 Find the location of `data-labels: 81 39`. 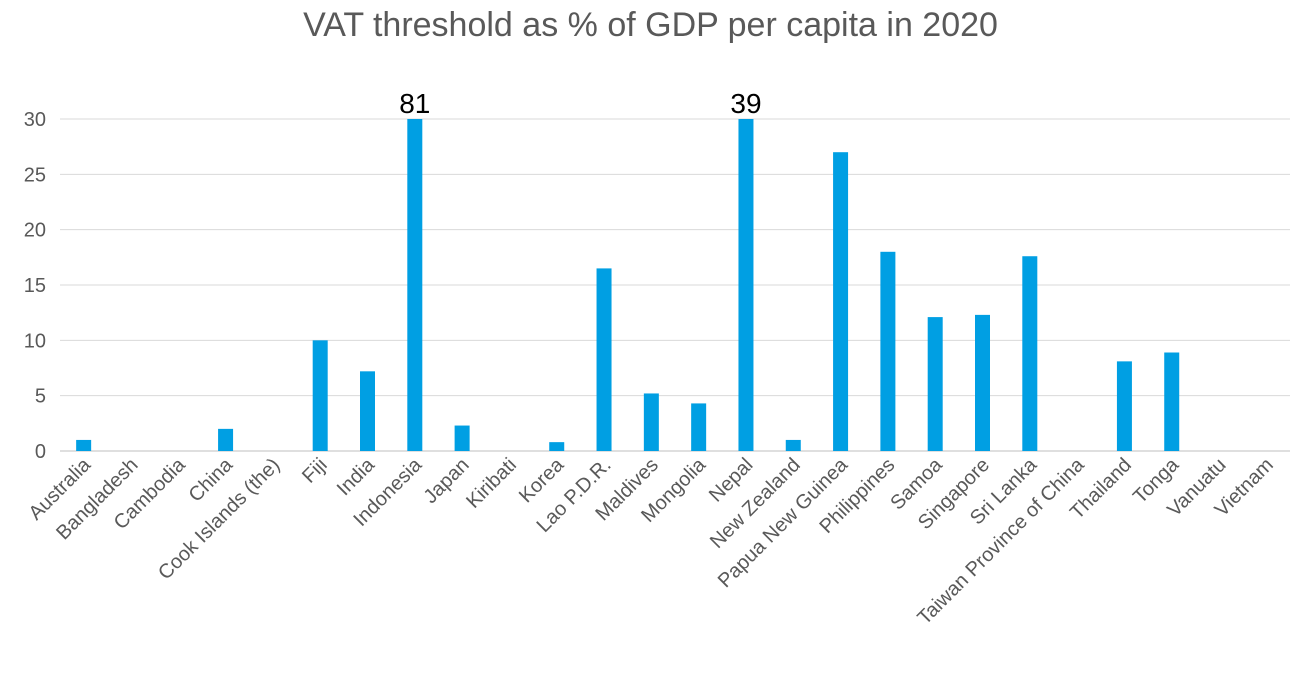

data-labels: 81 39 is located at coordinates (580, 103).